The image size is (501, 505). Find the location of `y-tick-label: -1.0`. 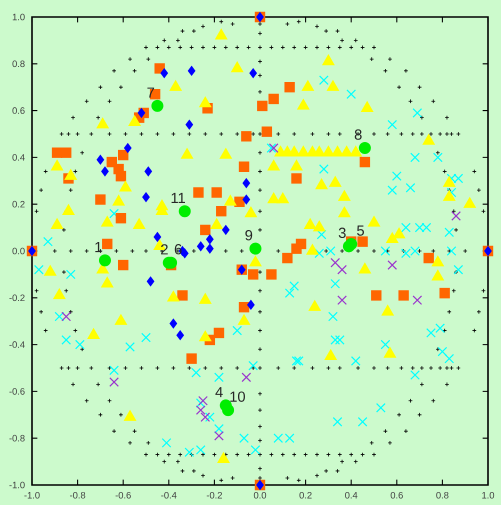

y-tick-label: -1.0 is located at coordinates (17, 485).